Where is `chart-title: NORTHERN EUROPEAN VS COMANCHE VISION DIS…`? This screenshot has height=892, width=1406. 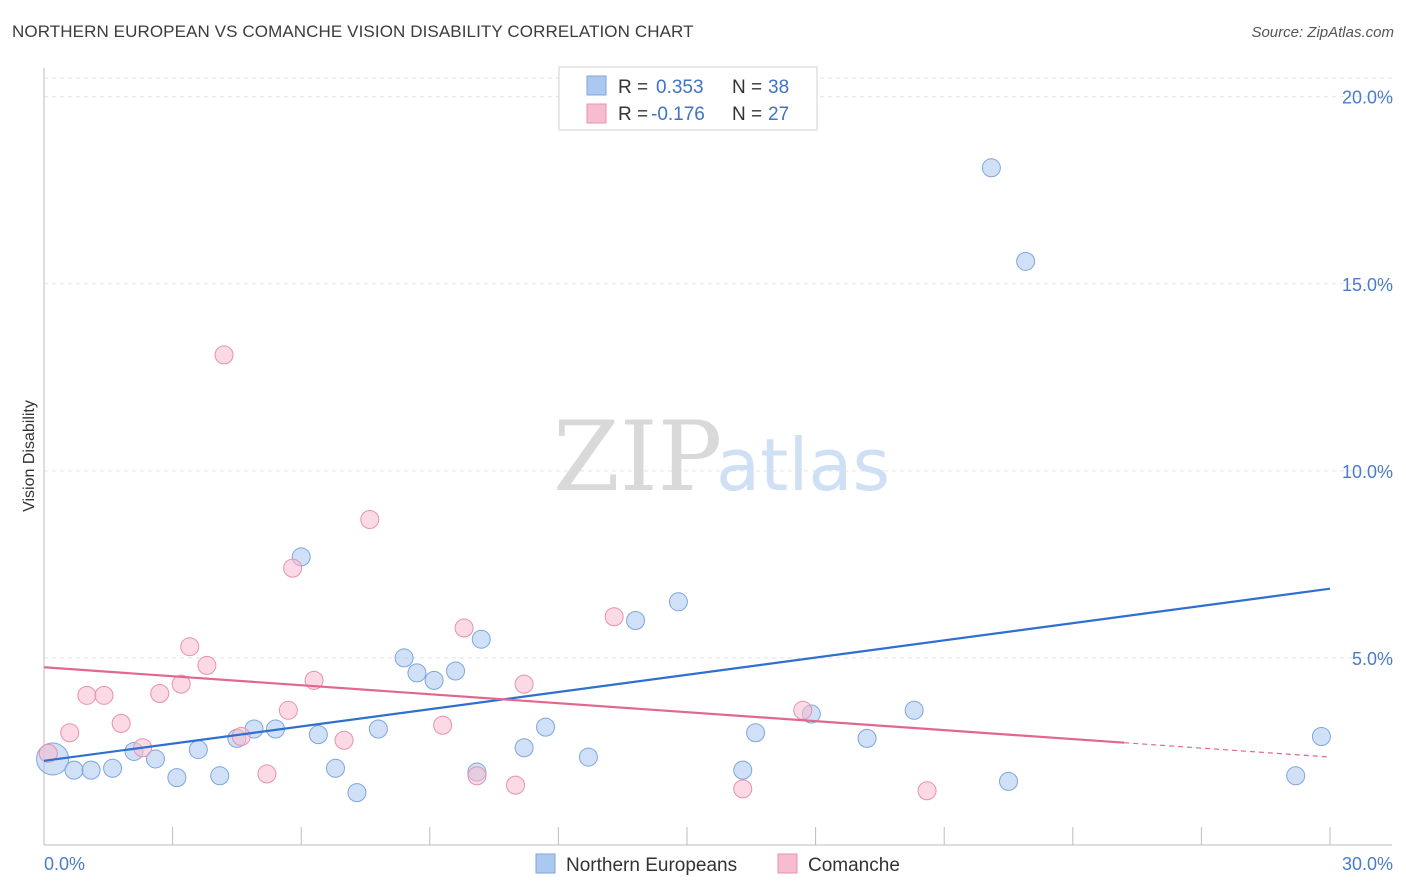 chart-title: NORTHERN EUROPEAN VS COMANCHE VISION DIS… is located at coordinates (353, 31).